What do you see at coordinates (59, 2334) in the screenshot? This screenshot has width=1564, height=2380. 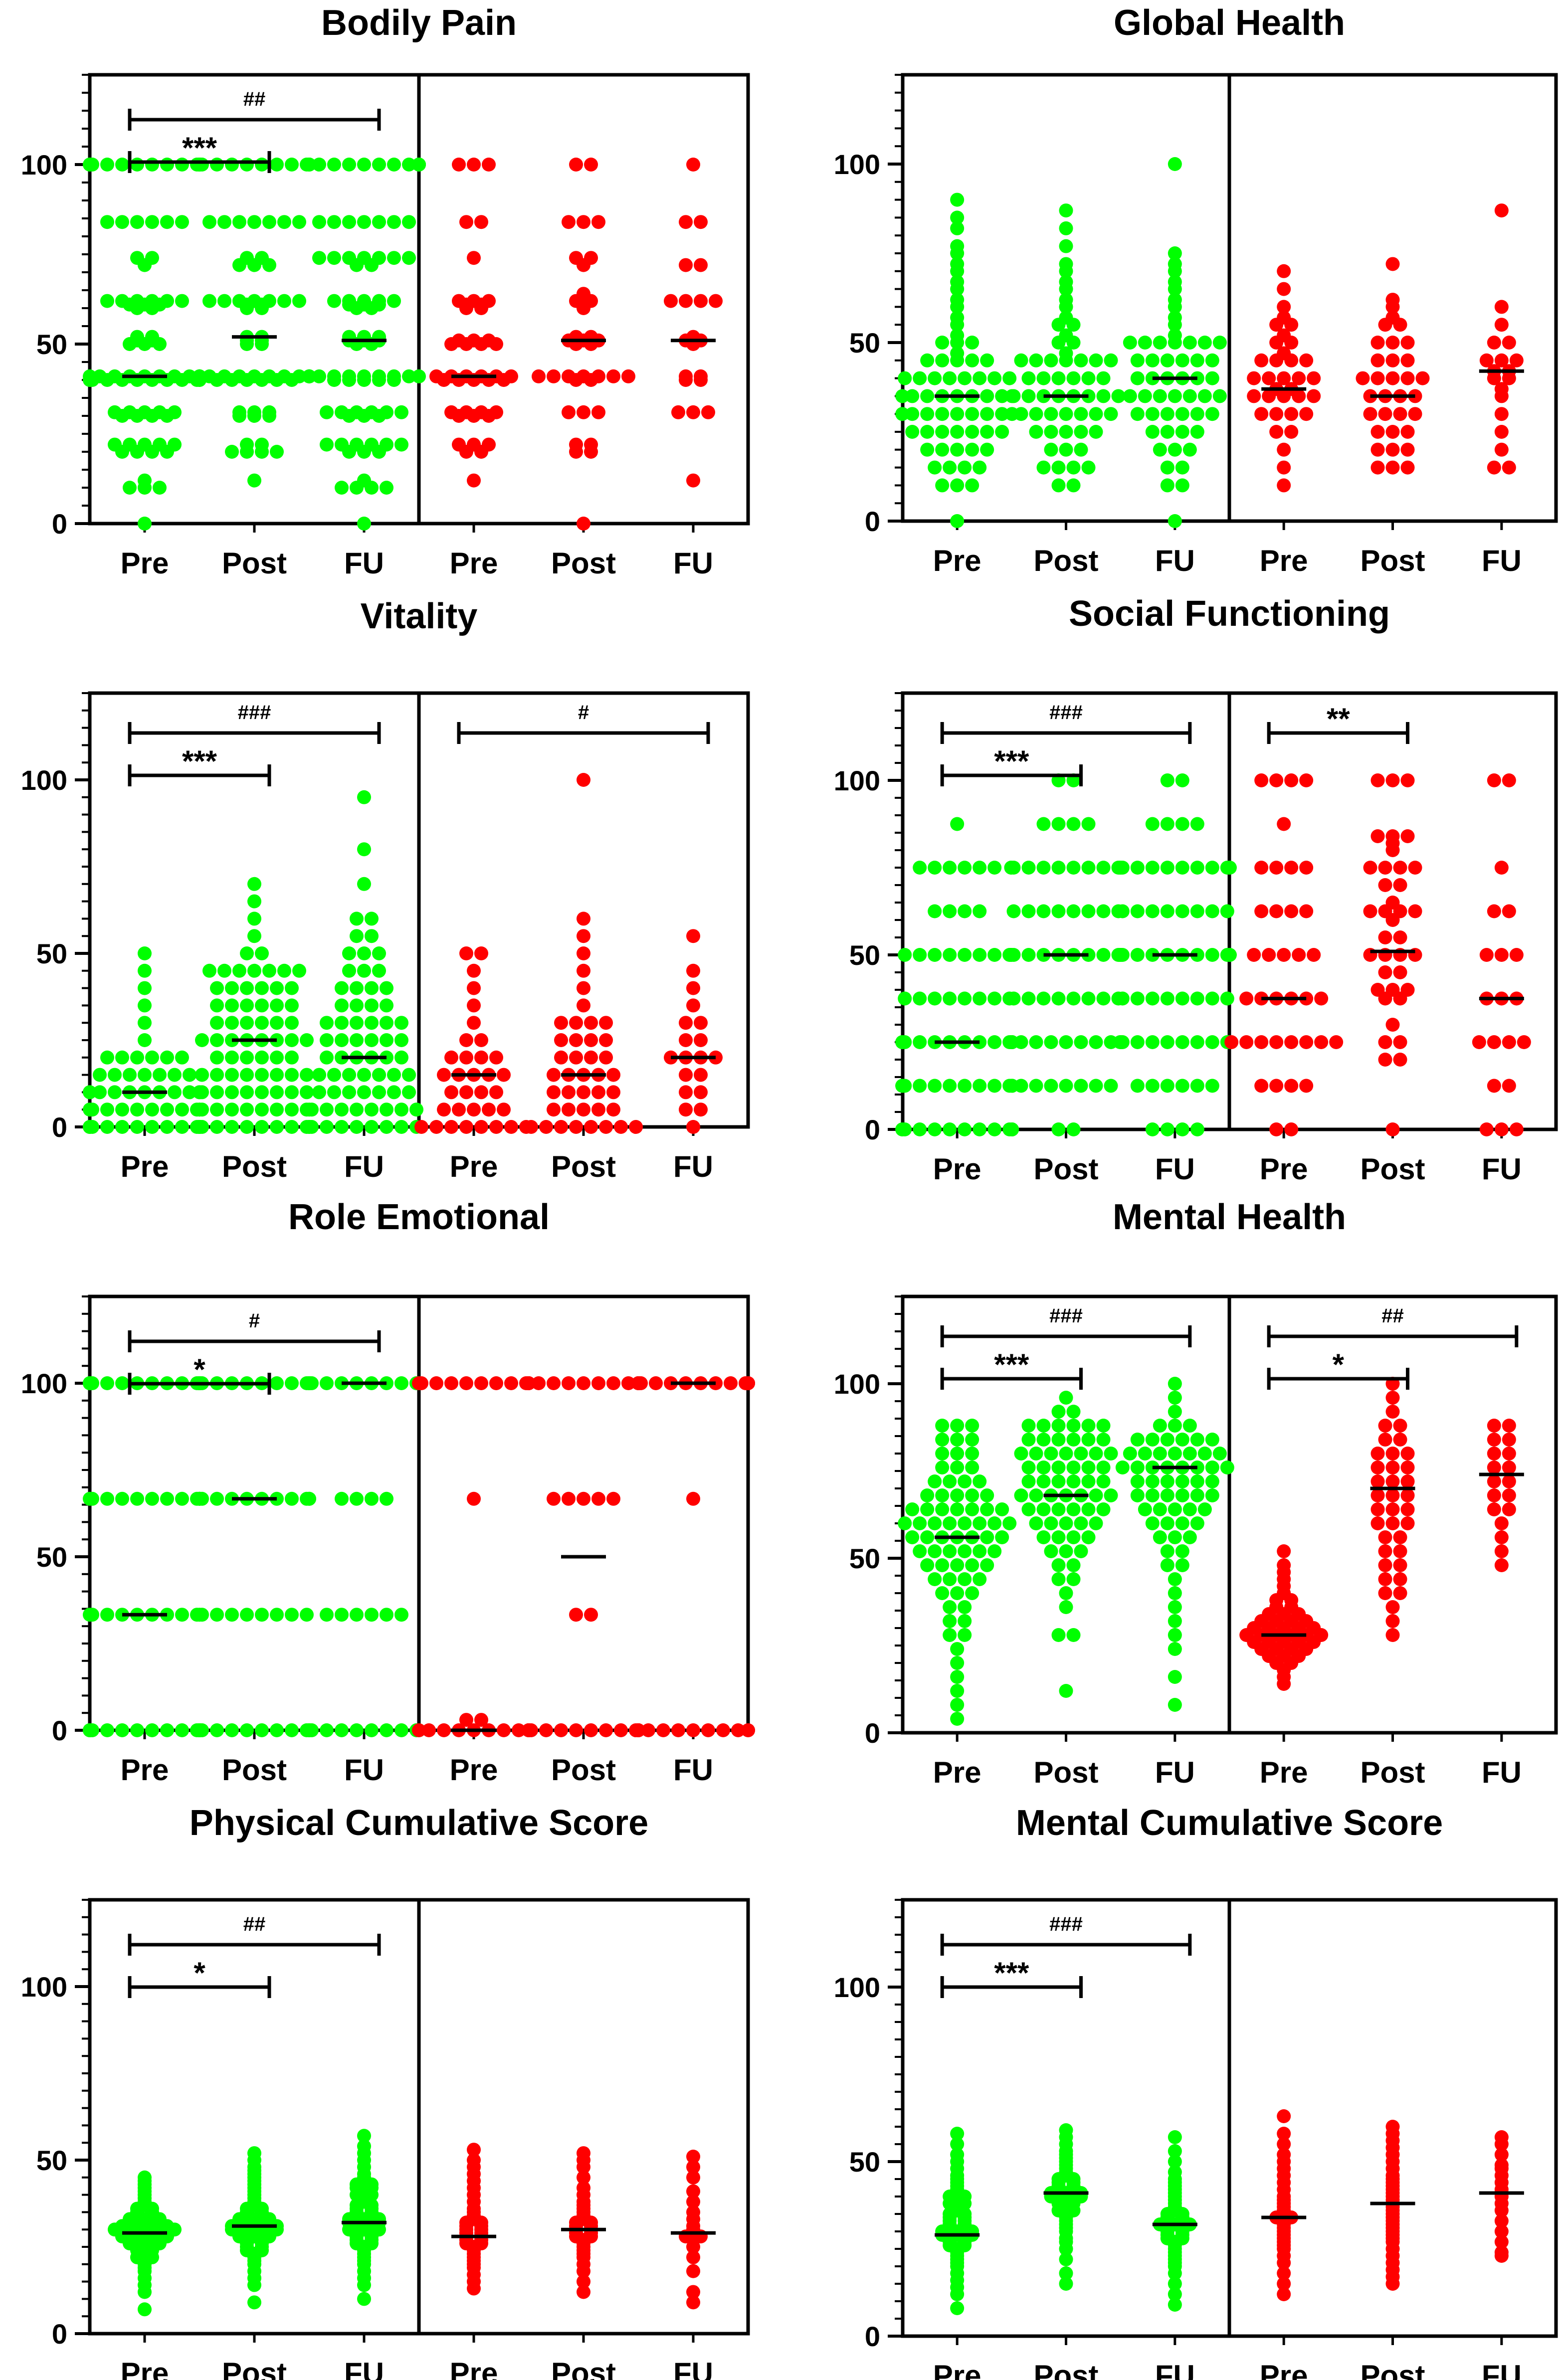 I see `y-tick-label: 0` at bounding box center [59, 2334].